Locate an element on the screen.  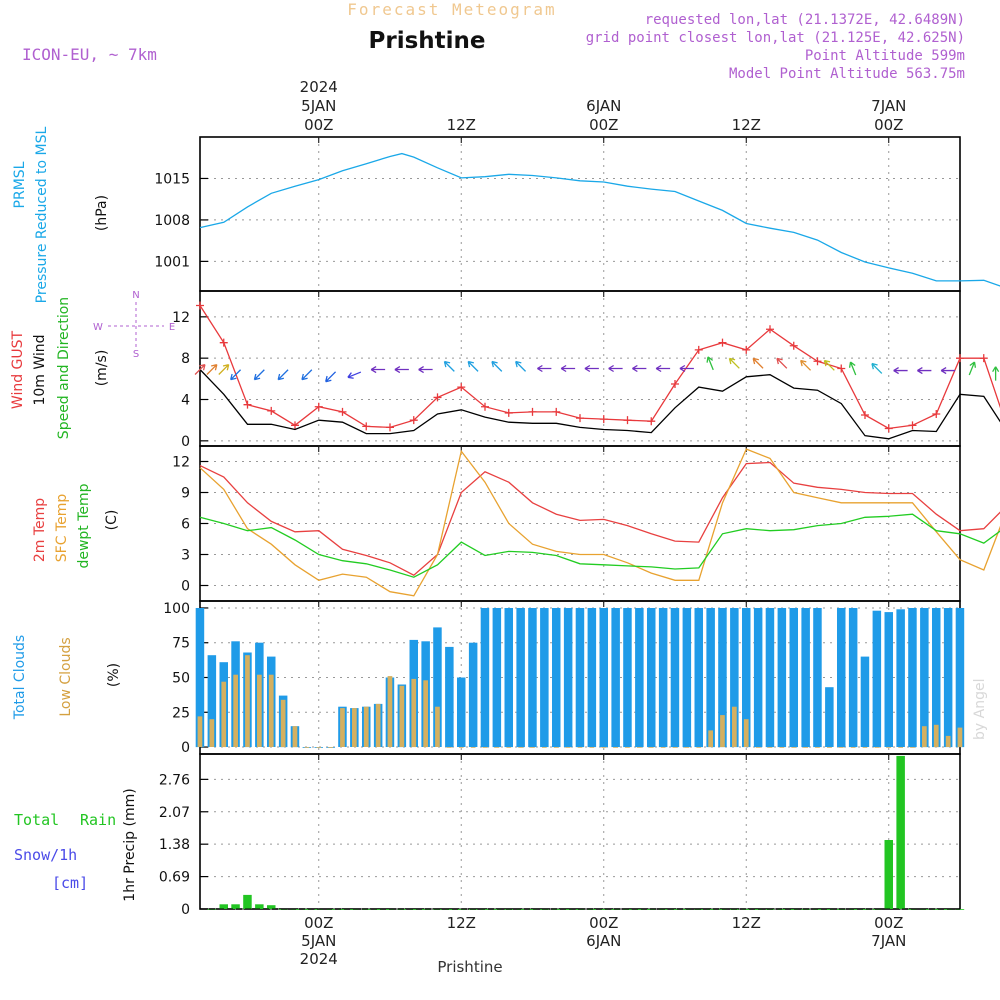
total-clouds-label: Total Clouds is located at coordinates (20, 677).